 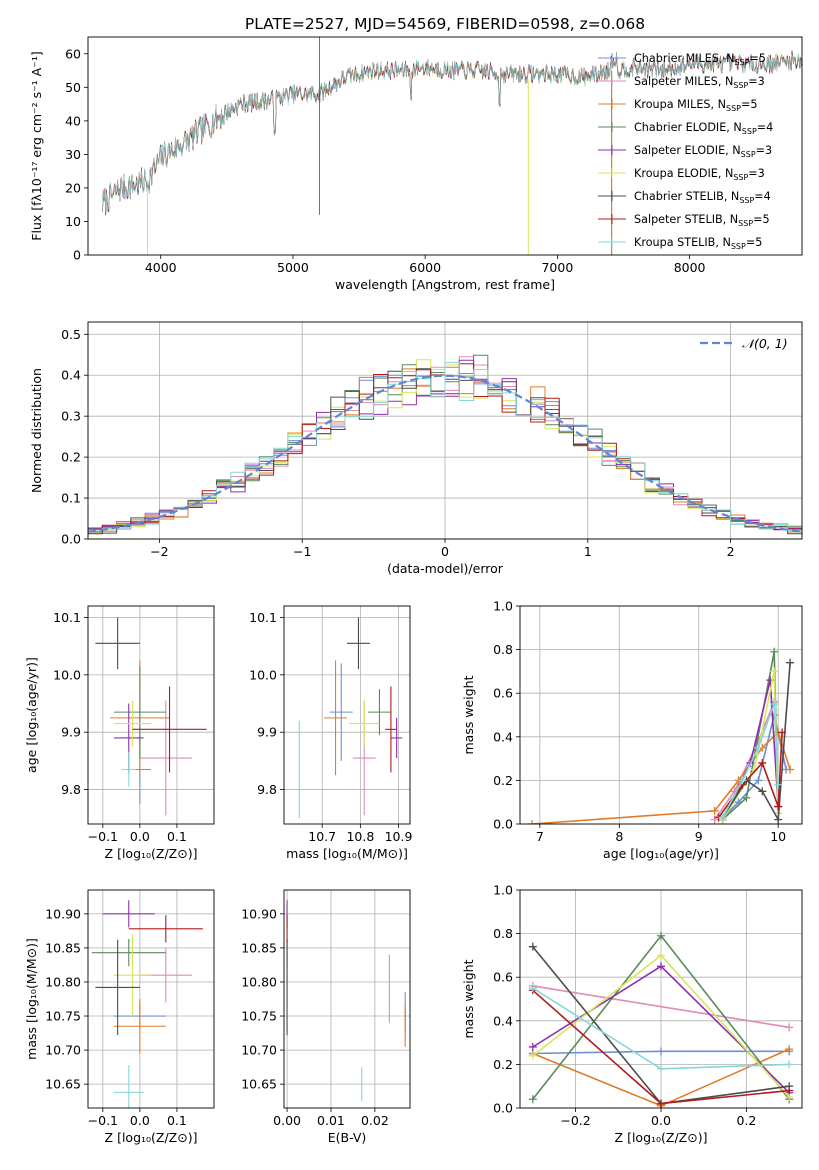 What do you see at coordinates (73, 53) in the screenshot?
I see `y-tick-label: 60` at bounding box center [73, 53].